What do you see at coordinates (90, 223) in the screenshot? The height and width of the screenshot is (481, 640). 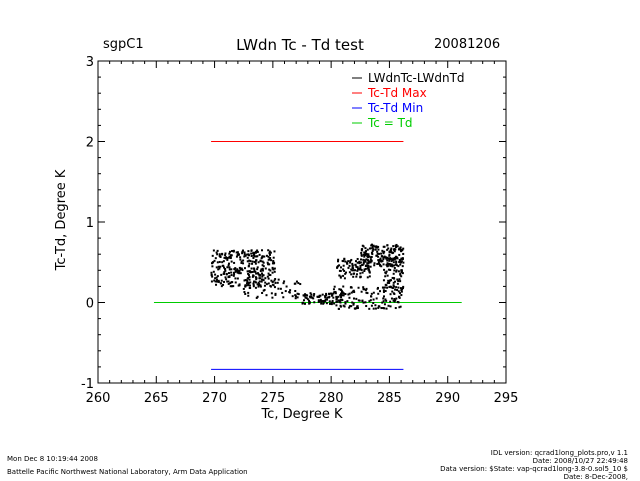 I see `y-tick-label: 1` at bounding box center [90, 223].